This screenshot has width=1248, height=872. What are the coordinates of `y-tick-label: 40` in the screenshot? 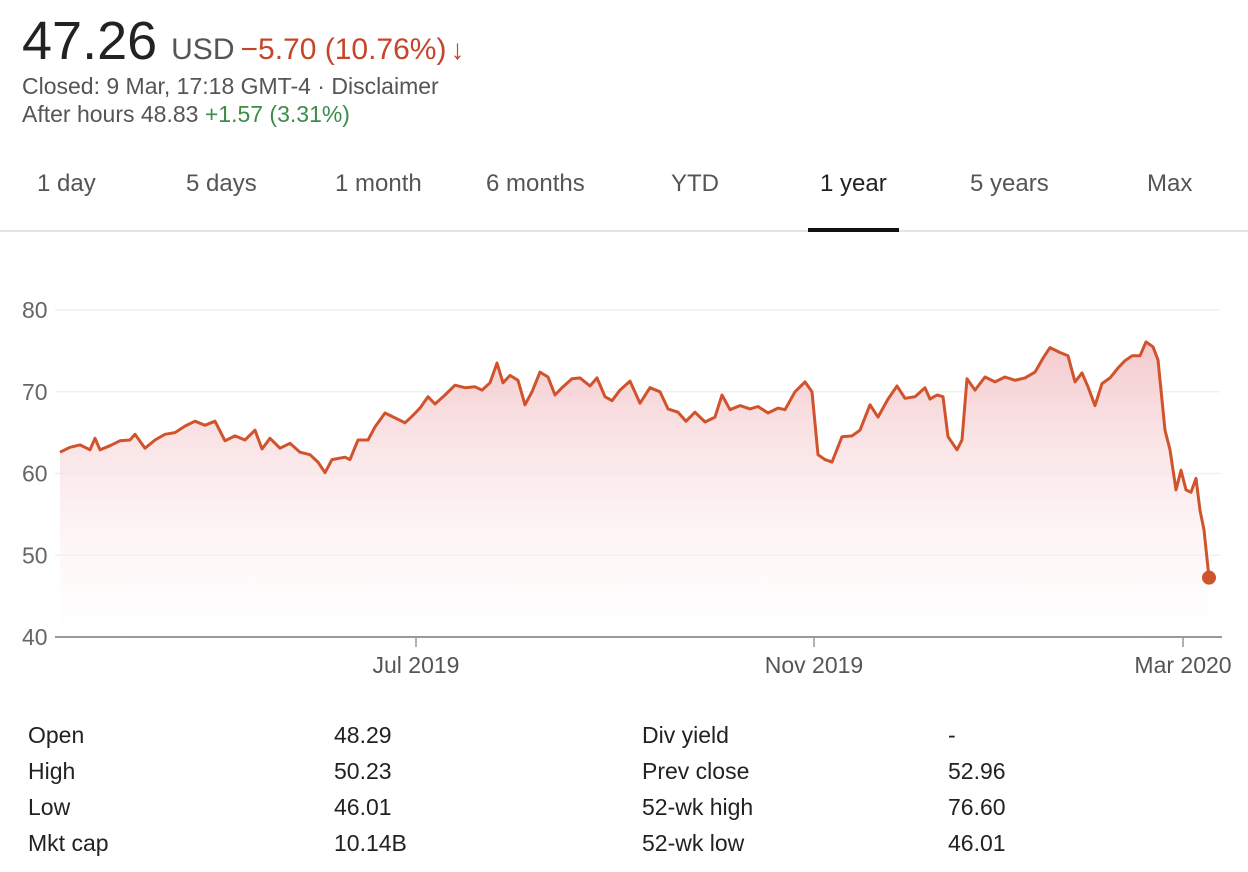 It's located at (35, 637).